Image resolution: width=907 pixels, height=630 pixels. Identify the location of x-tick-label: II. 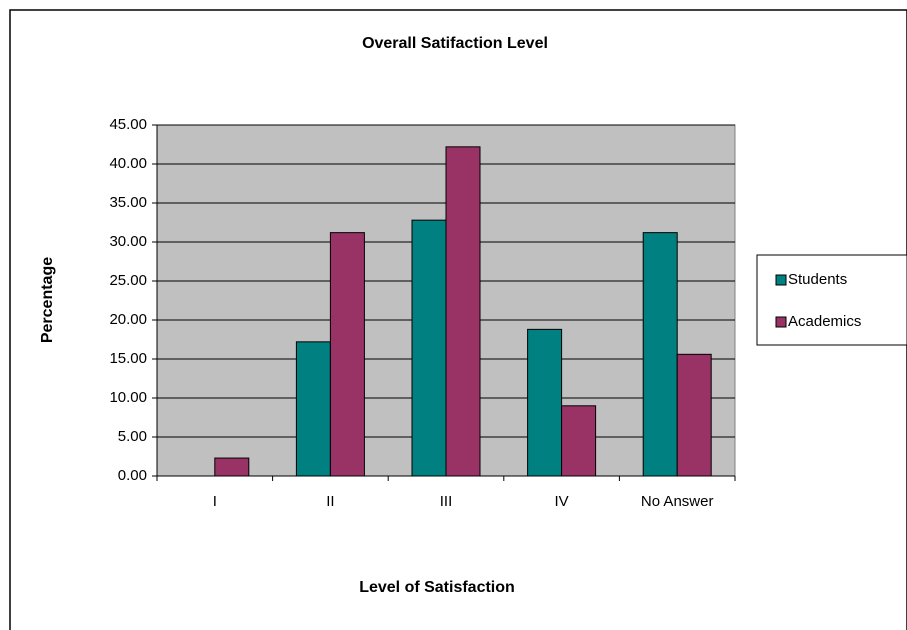
(330, 501).